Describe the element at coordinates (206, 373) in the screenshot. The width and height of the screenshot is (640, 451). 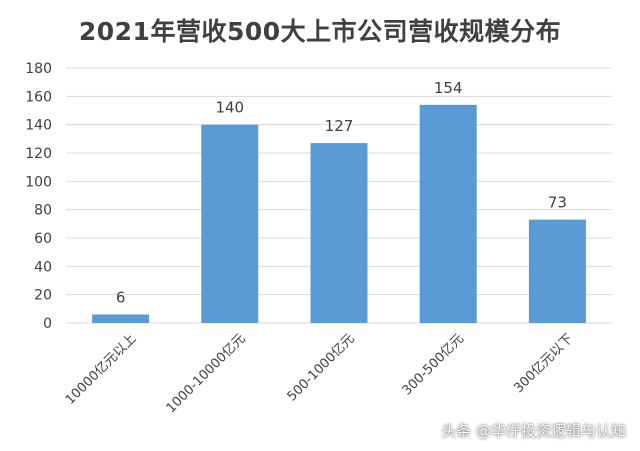
I see `x-tick-label: 1000-10000亿元` at that location.